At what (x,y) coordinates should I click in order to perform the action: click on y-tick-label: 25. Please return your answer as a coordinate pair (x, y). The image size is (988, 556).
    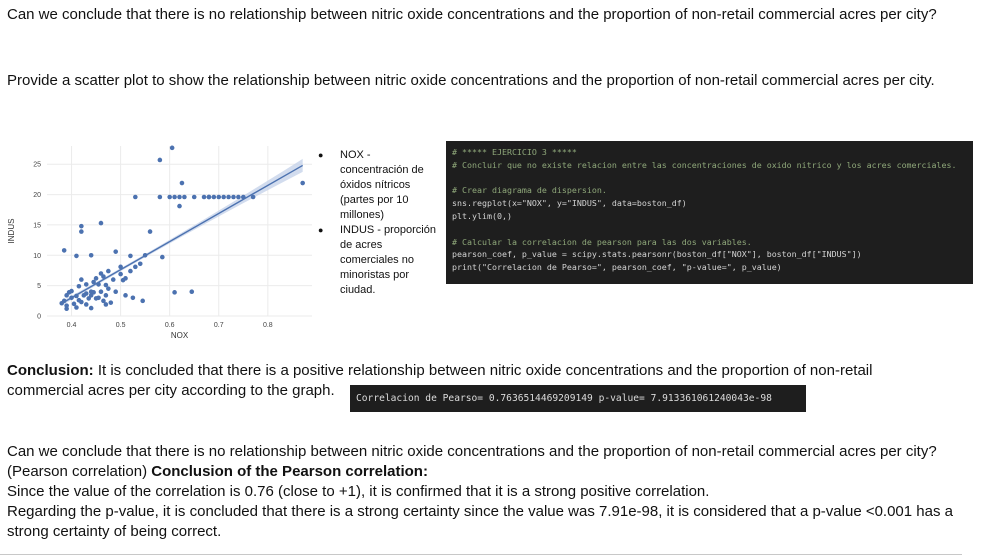
    Looking at the image, I should click on (37, 165).